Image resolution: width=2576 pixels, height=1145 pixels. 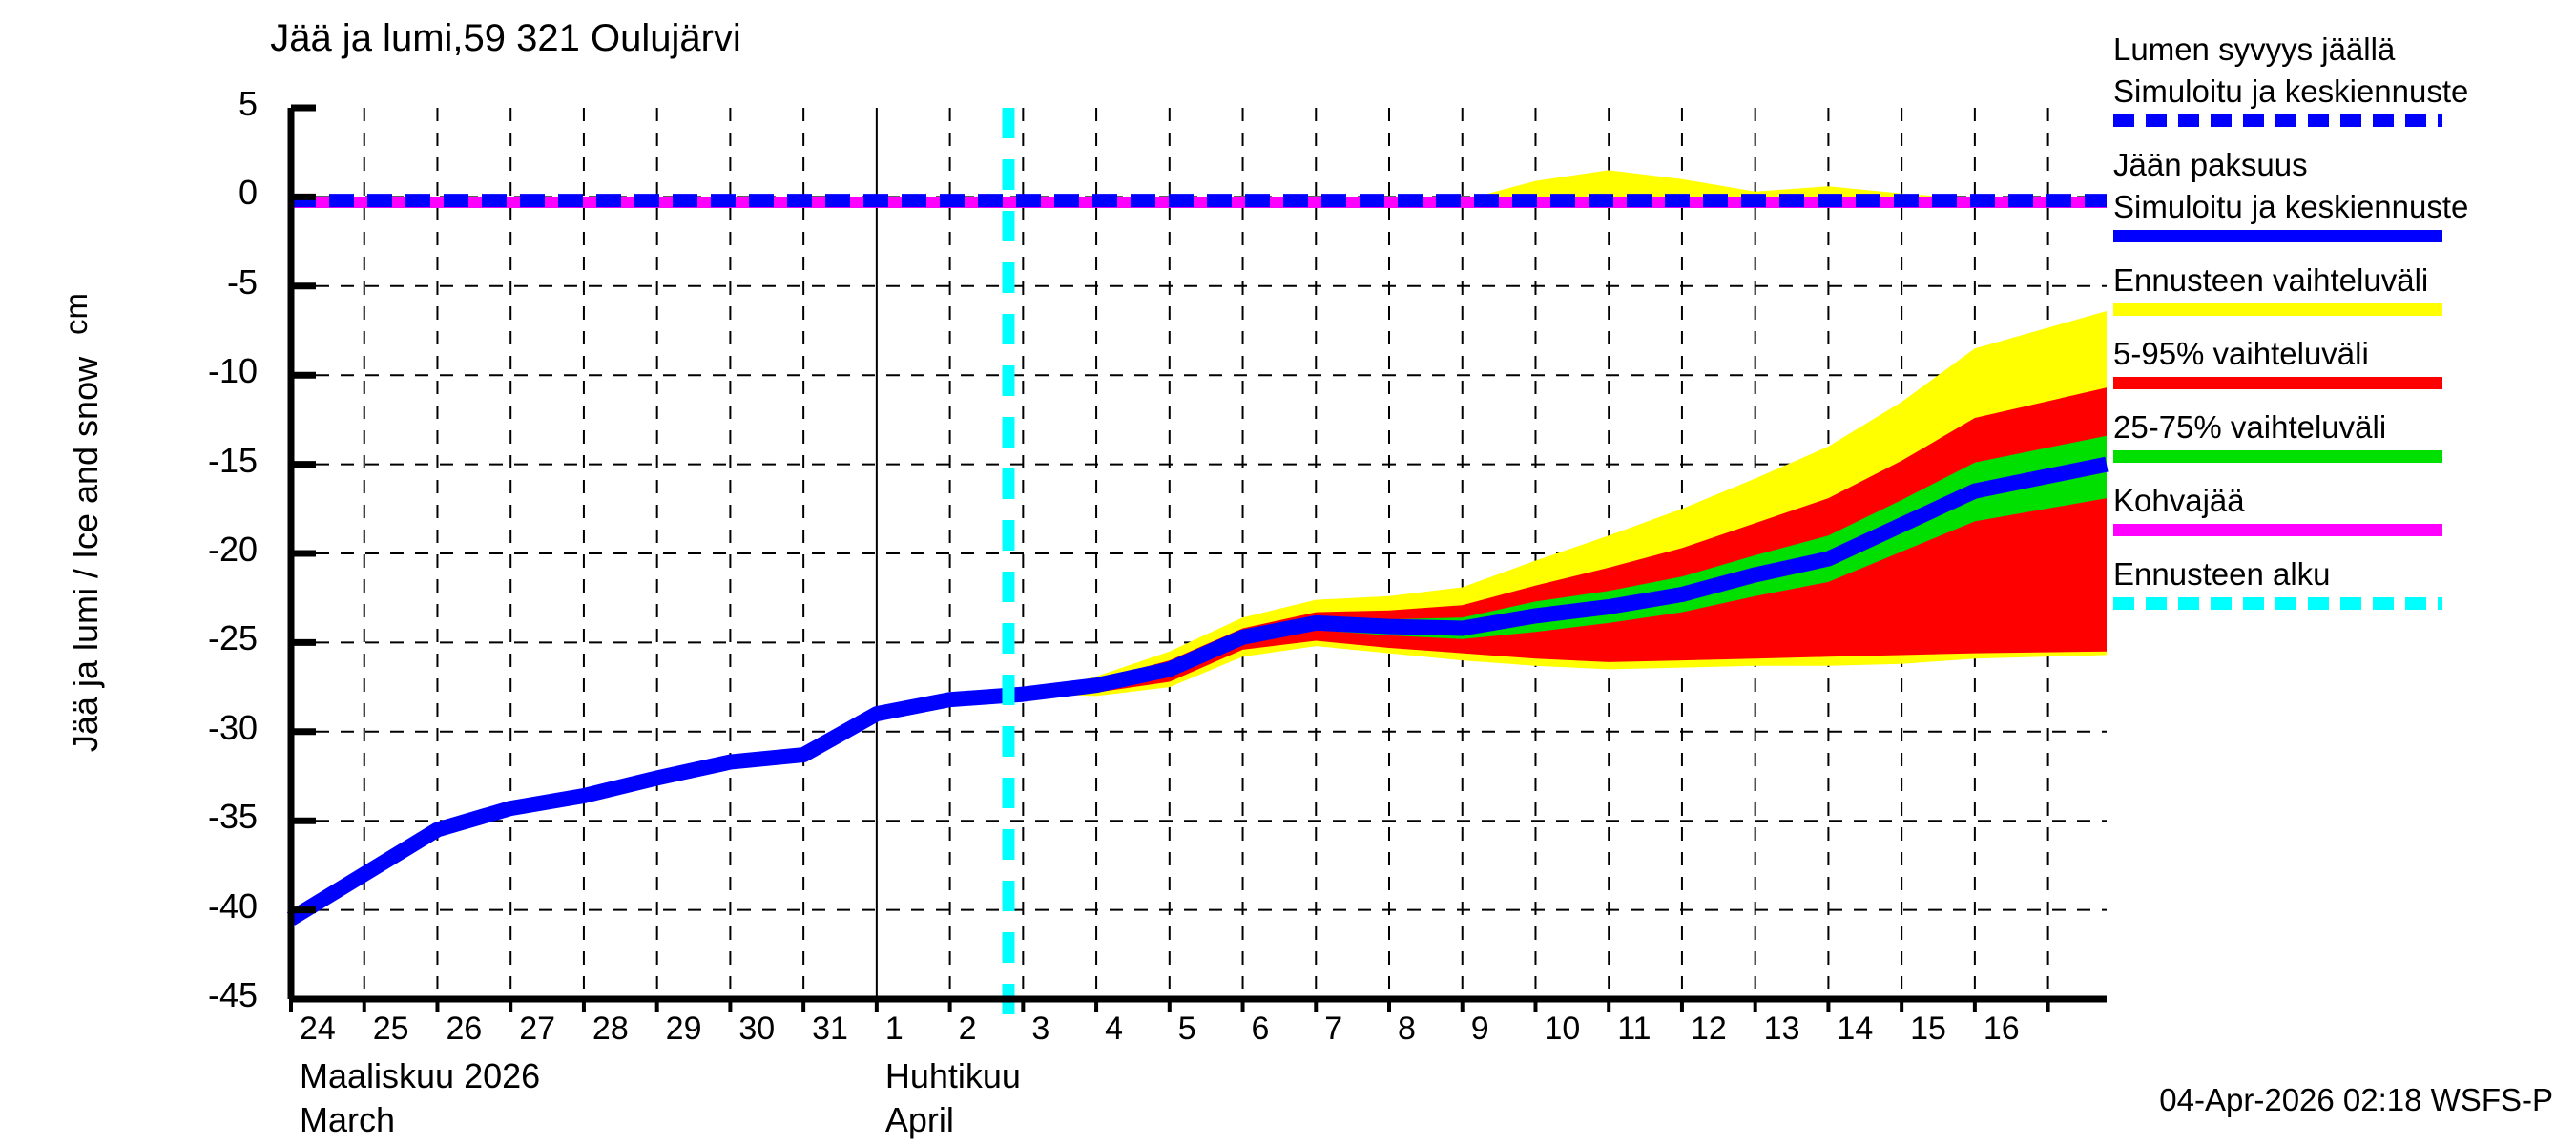 I want to click on timestamp-footer: 04-Apr-2026 02:18 WSFS-P, so click(x=2356, y=1099).